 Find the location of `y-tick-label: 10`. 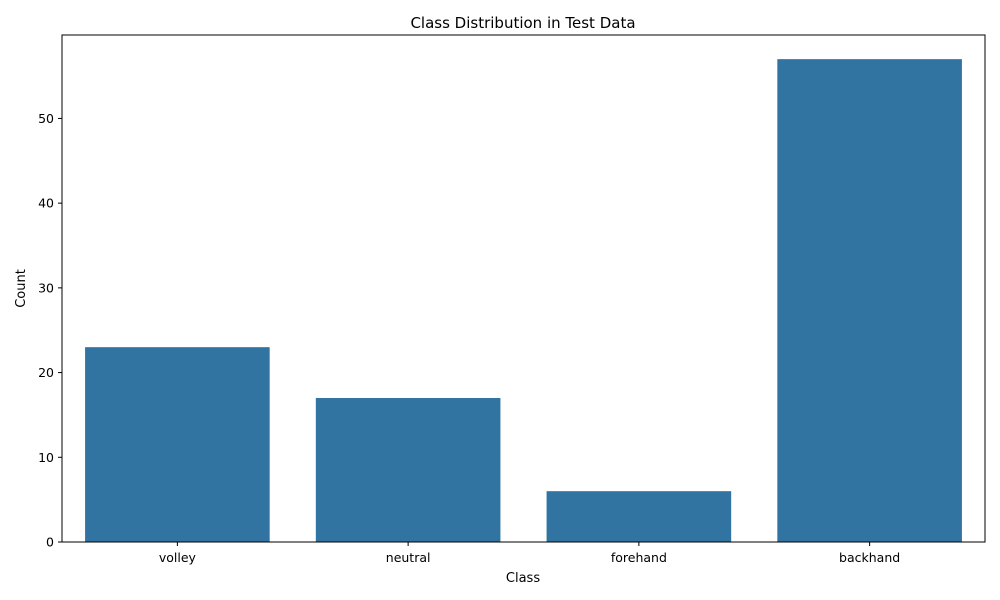

y-tick-label: 10 is located at coordinates (46, 457).